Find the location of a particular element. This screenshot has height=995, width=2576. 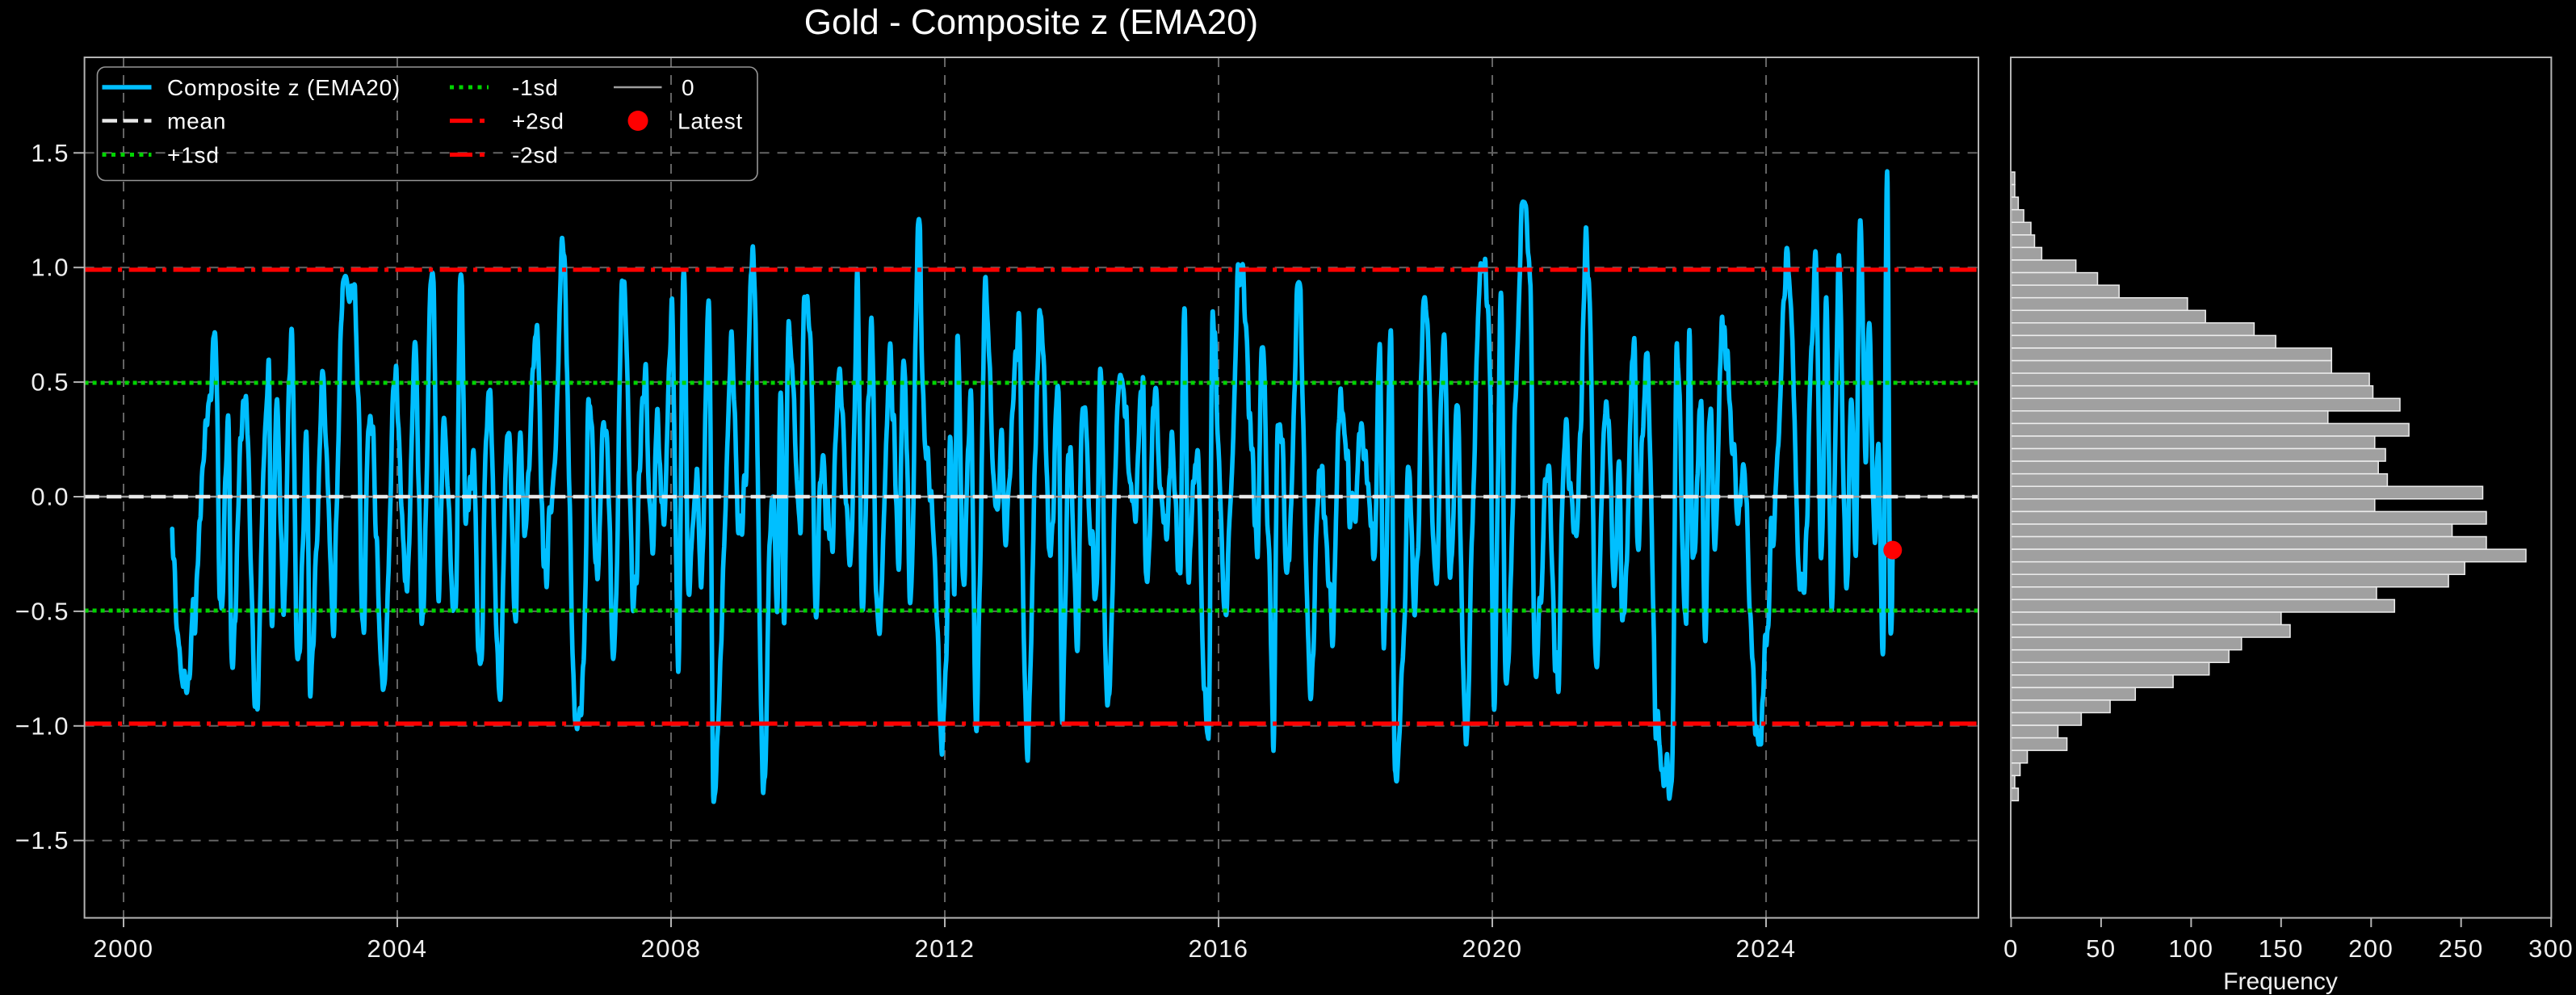

svg-text: 1.5 is located at coordinates (50, 153).